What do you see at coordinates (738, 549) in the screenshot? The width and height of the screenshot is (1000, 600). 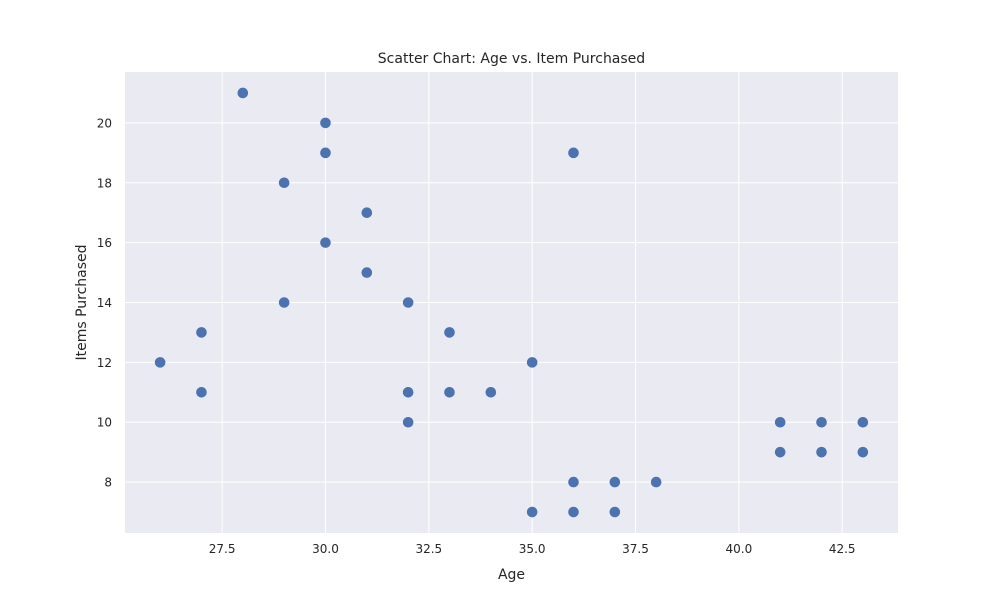 I see `x-tick-label: 40.0` at bounding box center [738, 549].